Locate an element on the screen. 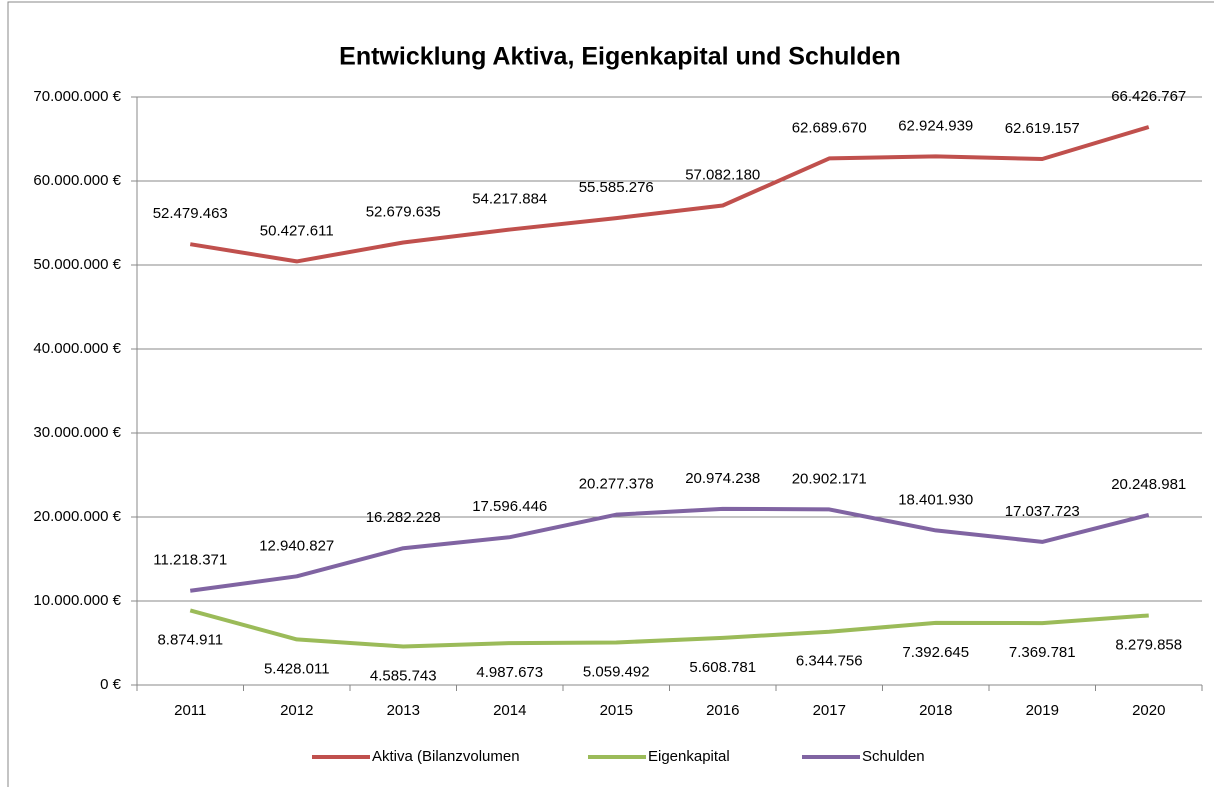 The image size is (1214, 787). x-tick-label: 2017 is located at coordinates (829, 710).